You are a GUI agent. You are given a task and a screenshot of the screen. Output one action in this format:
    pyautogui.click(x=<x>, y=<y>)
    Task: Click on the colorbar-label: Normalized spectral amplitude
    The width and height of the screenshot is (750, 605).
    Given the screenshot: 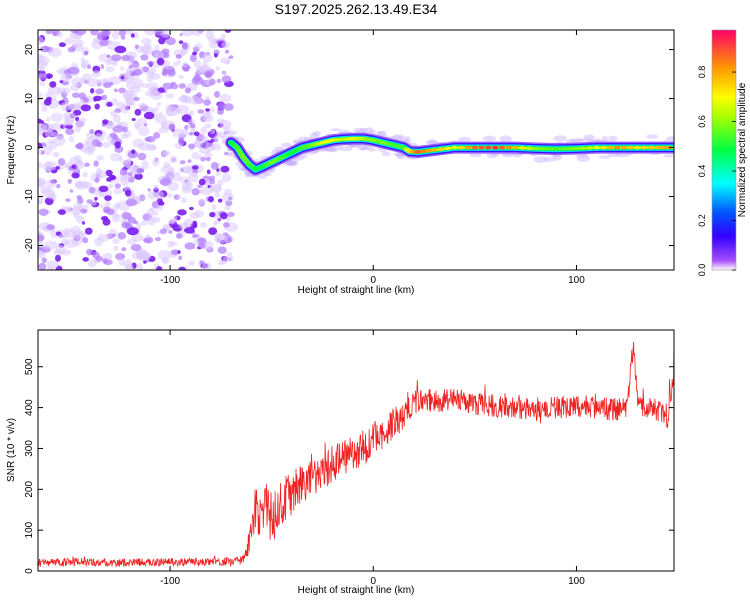 What is the action you would take?
    pyautogui.click(x=742, y=149)
    